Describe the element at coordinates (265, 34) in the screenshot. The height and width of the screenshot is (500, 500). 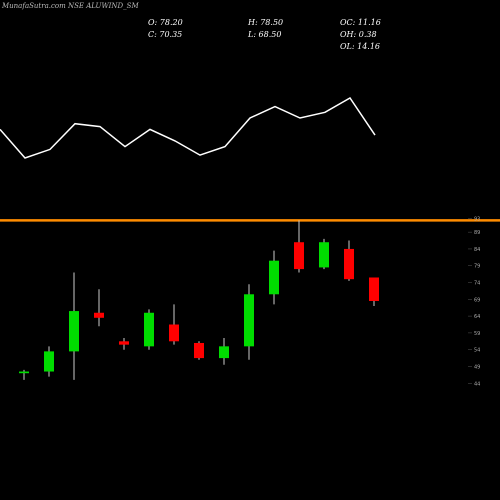
I see `low-value: L: 68.50` at that location.